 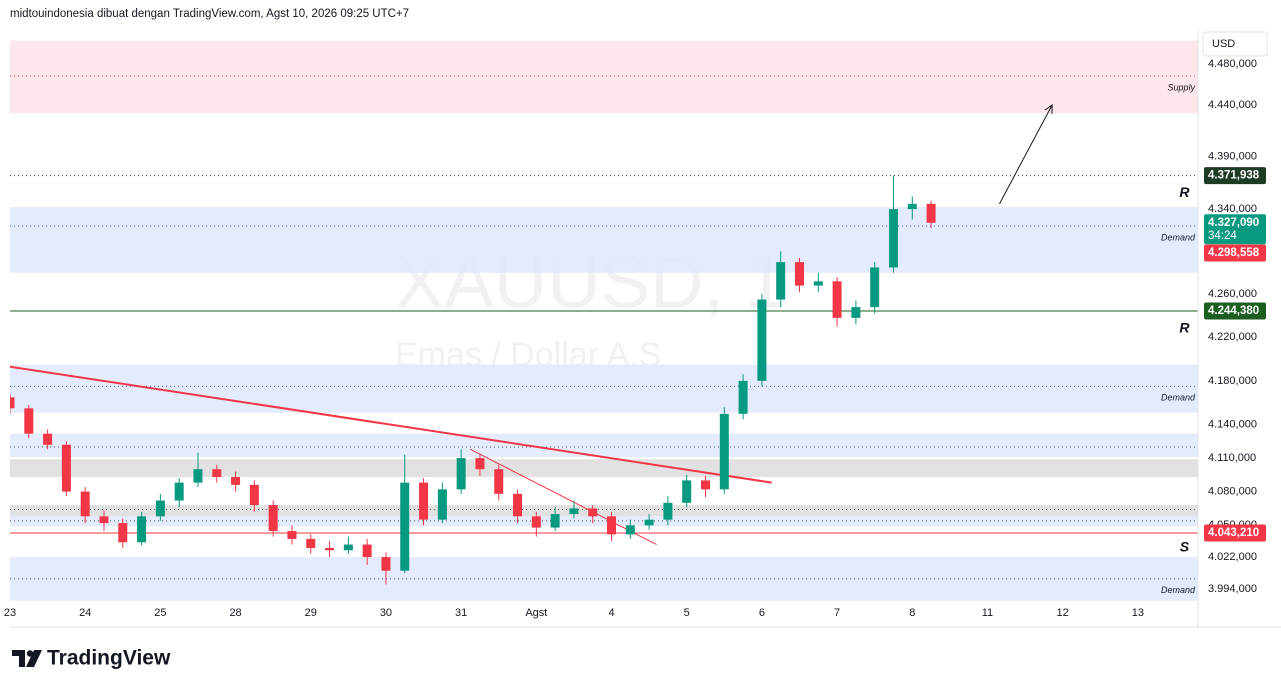 What do you see at coordinates (1232, 64) in the screenshot?
I see `y-tick-label: 4.480,000` at bounding box center [1232, 64].